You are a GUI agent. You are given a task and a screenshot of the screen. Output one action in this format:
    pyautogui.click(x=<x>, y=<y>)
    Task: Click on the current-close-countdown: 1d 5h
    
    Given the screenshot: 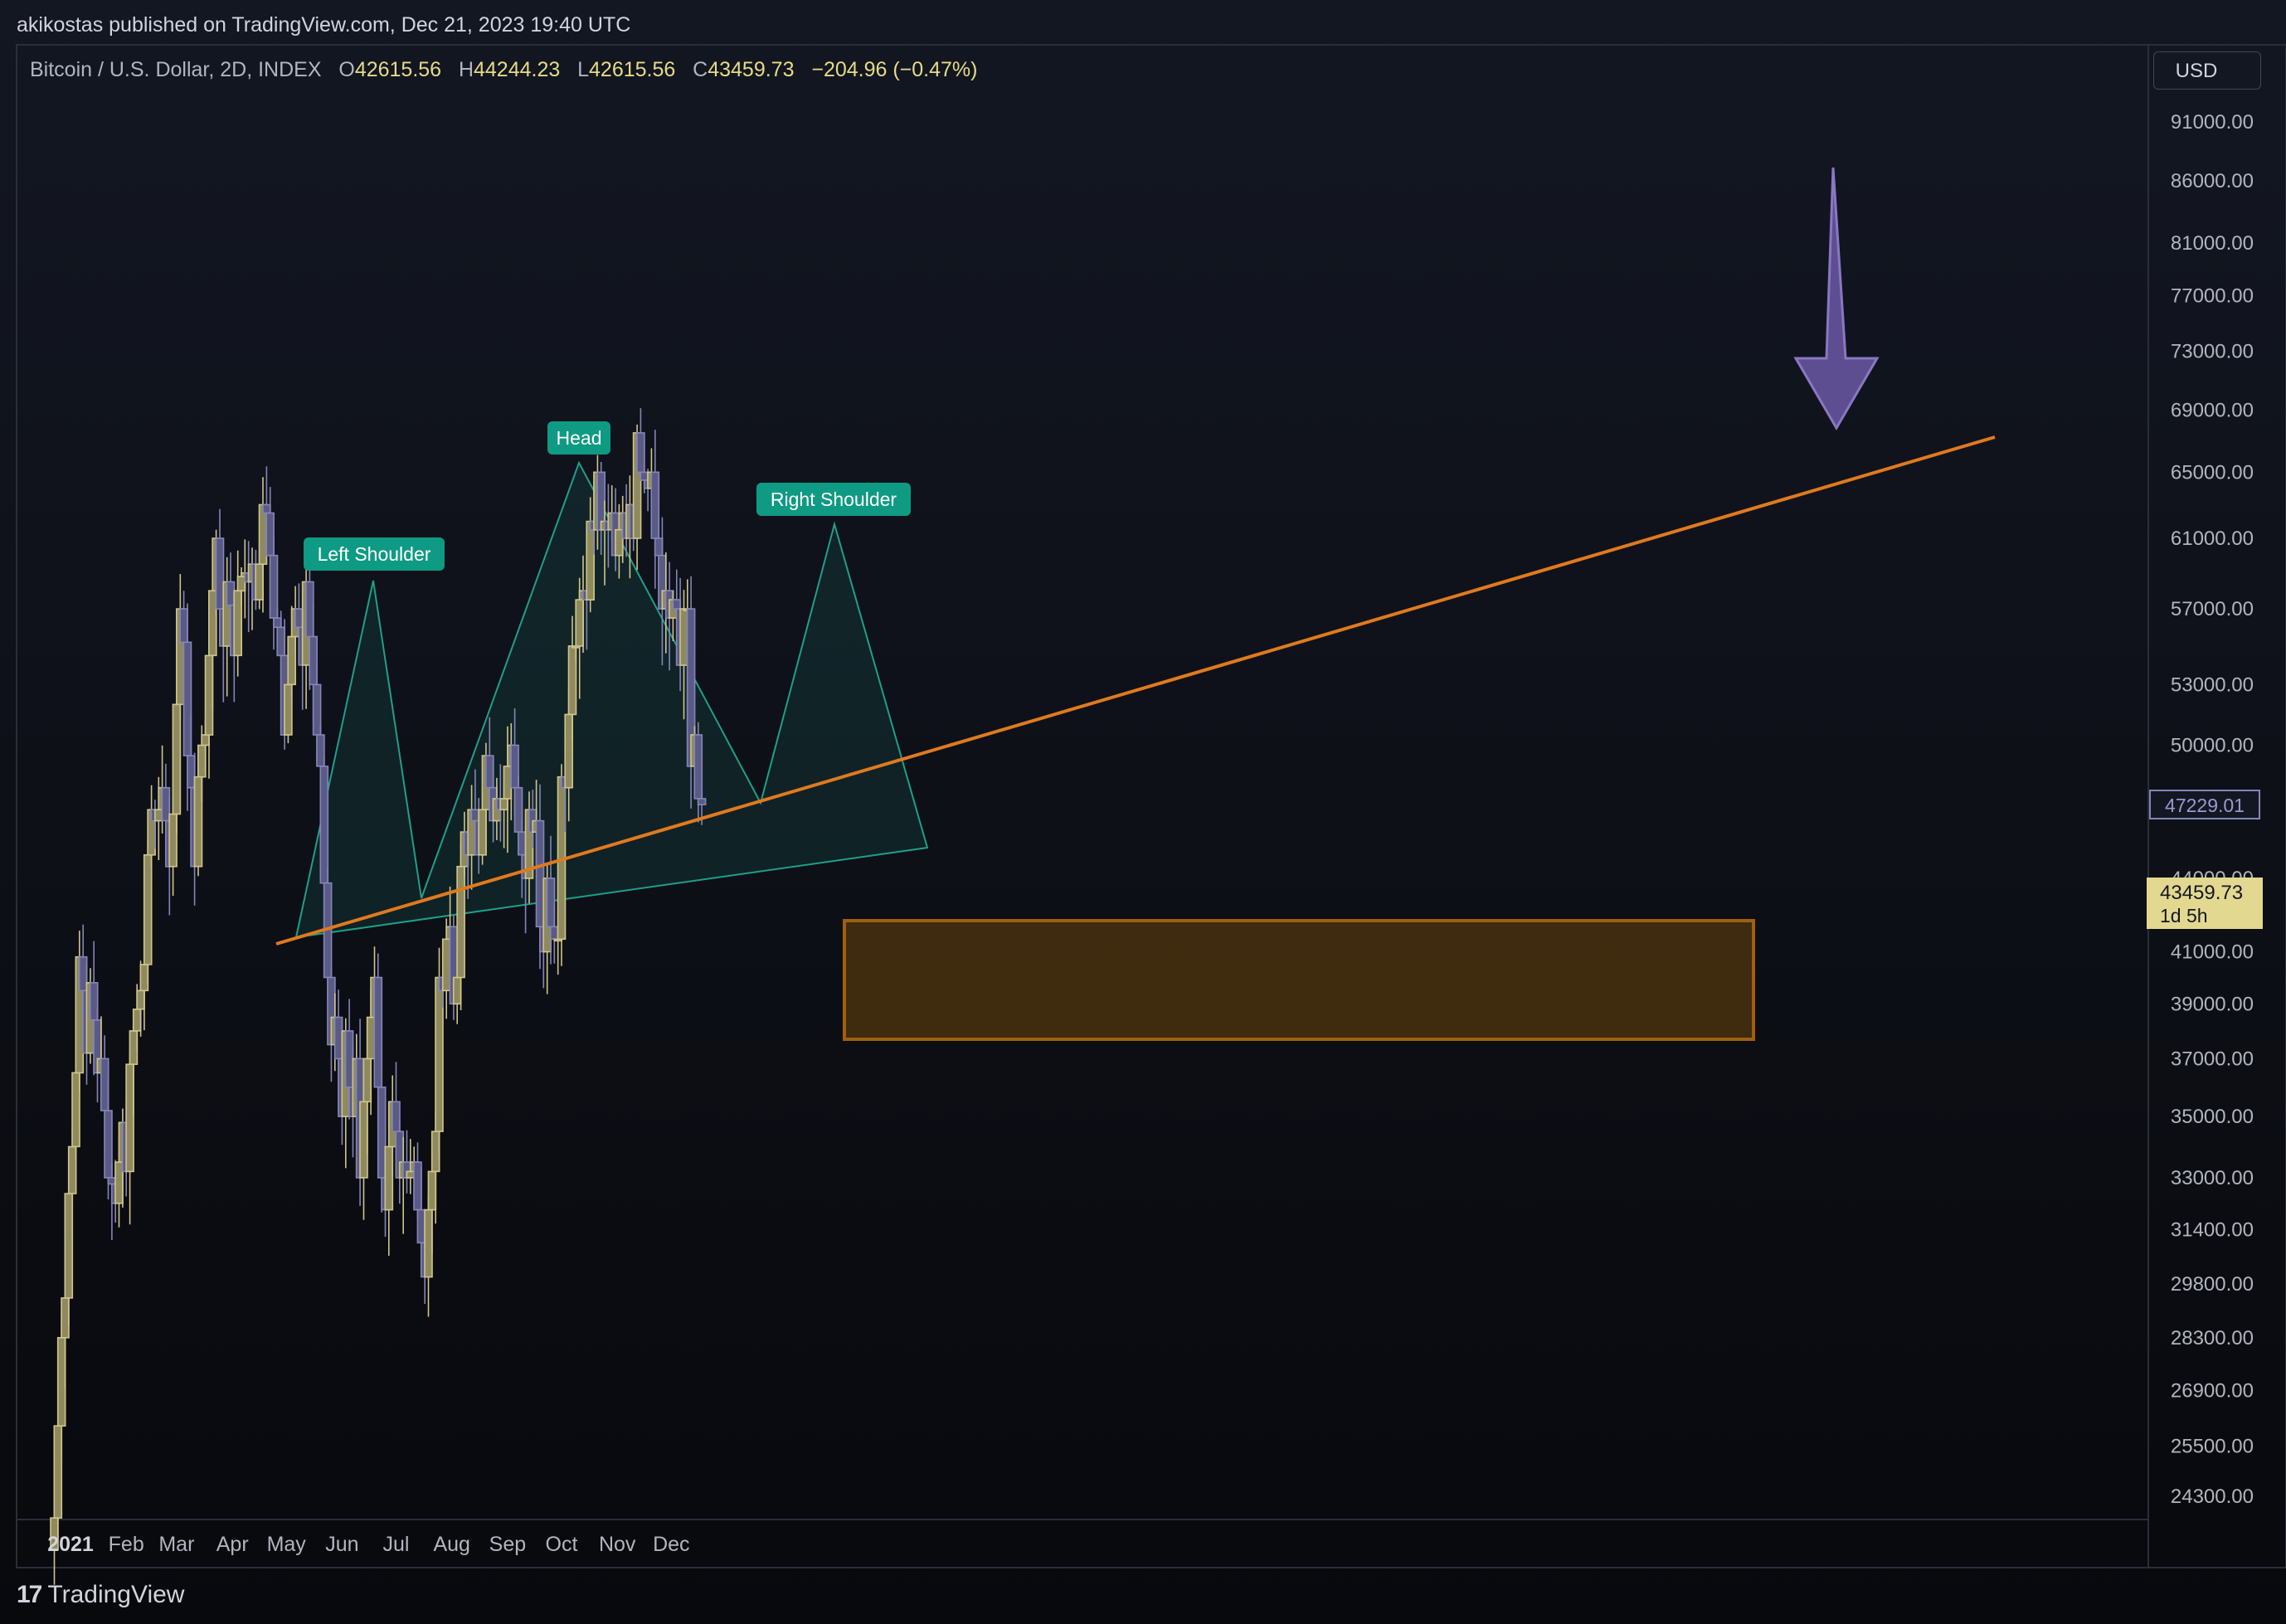 What is the action you would take?
    pyautogui.click(x=2184, y=915)
    